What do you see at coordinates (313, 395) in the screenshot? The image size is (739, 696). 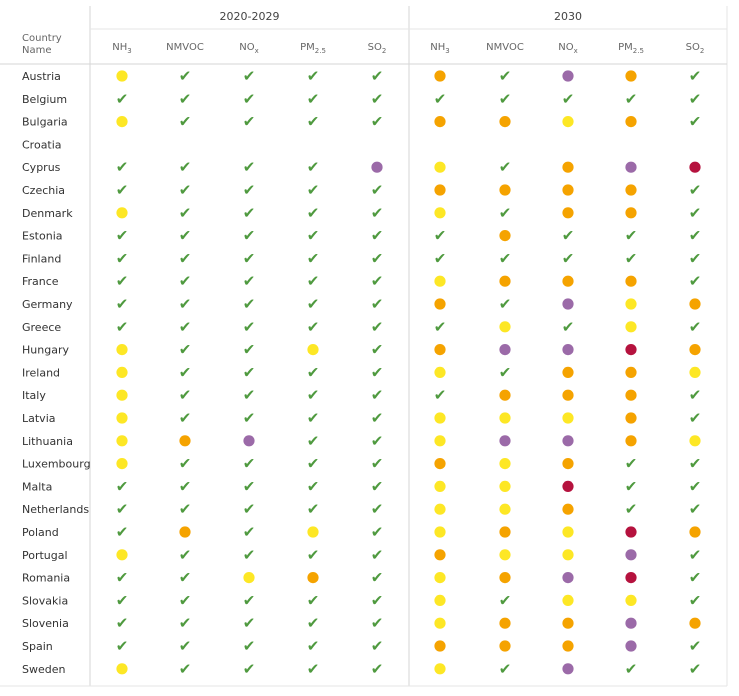 I see `cell-italy-pm2-5-2020-2029-check-icon: ✔` at bounding box center [313, 395].